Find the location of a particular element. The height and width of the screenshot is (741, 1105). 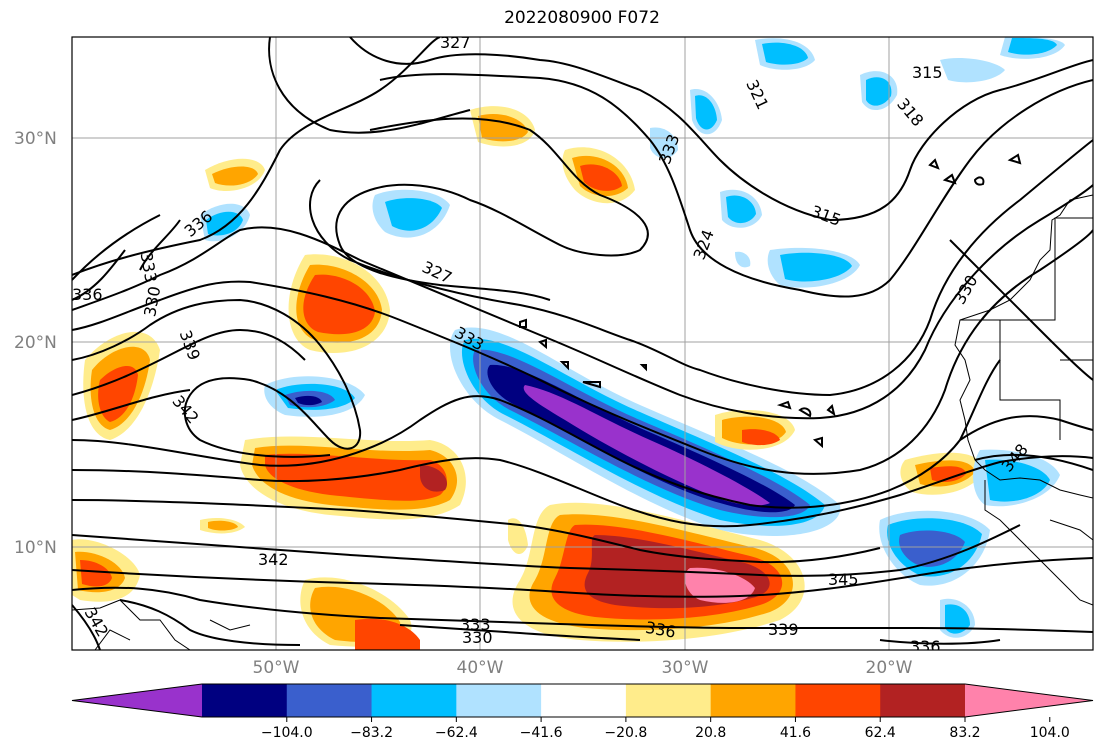

colorbar-tick-label: −104.0 is located at coordinates (287, 733).